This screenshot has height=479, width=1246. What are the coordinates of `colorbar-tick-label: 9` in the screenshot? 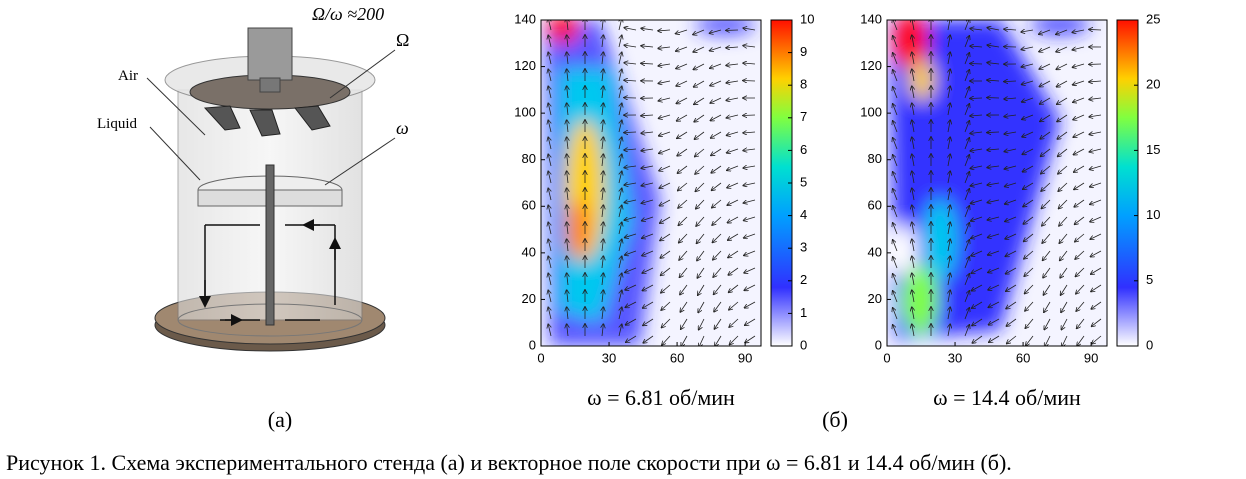 It's located at (803, 51).